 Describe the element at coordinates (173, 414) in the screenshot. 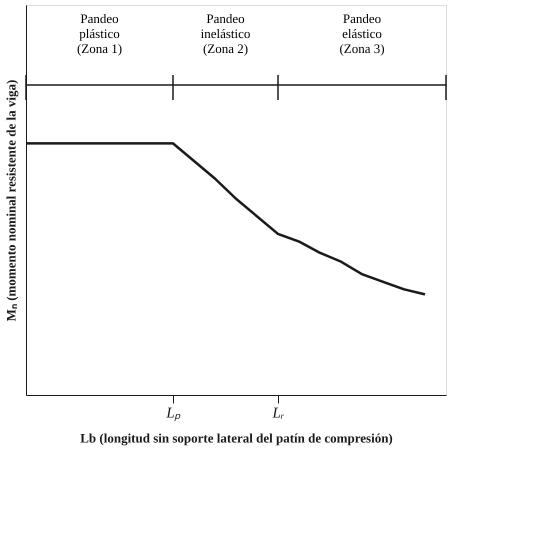

I see `x-tick-label: Lₚ` at that location.